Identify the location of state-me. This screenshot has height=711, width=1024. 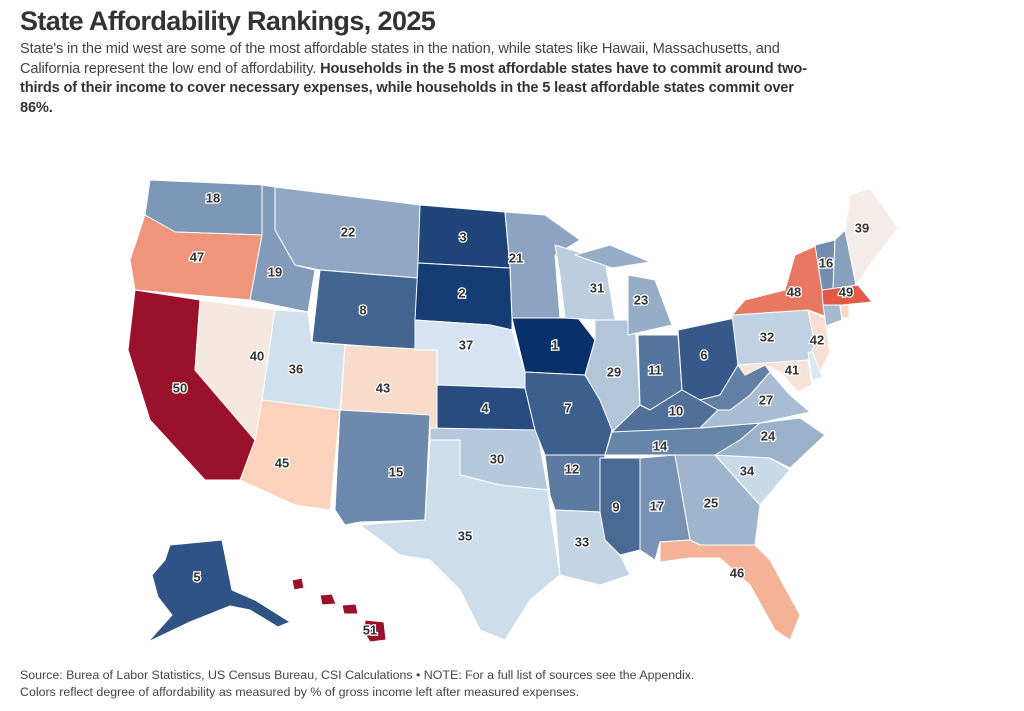
(871, 236).